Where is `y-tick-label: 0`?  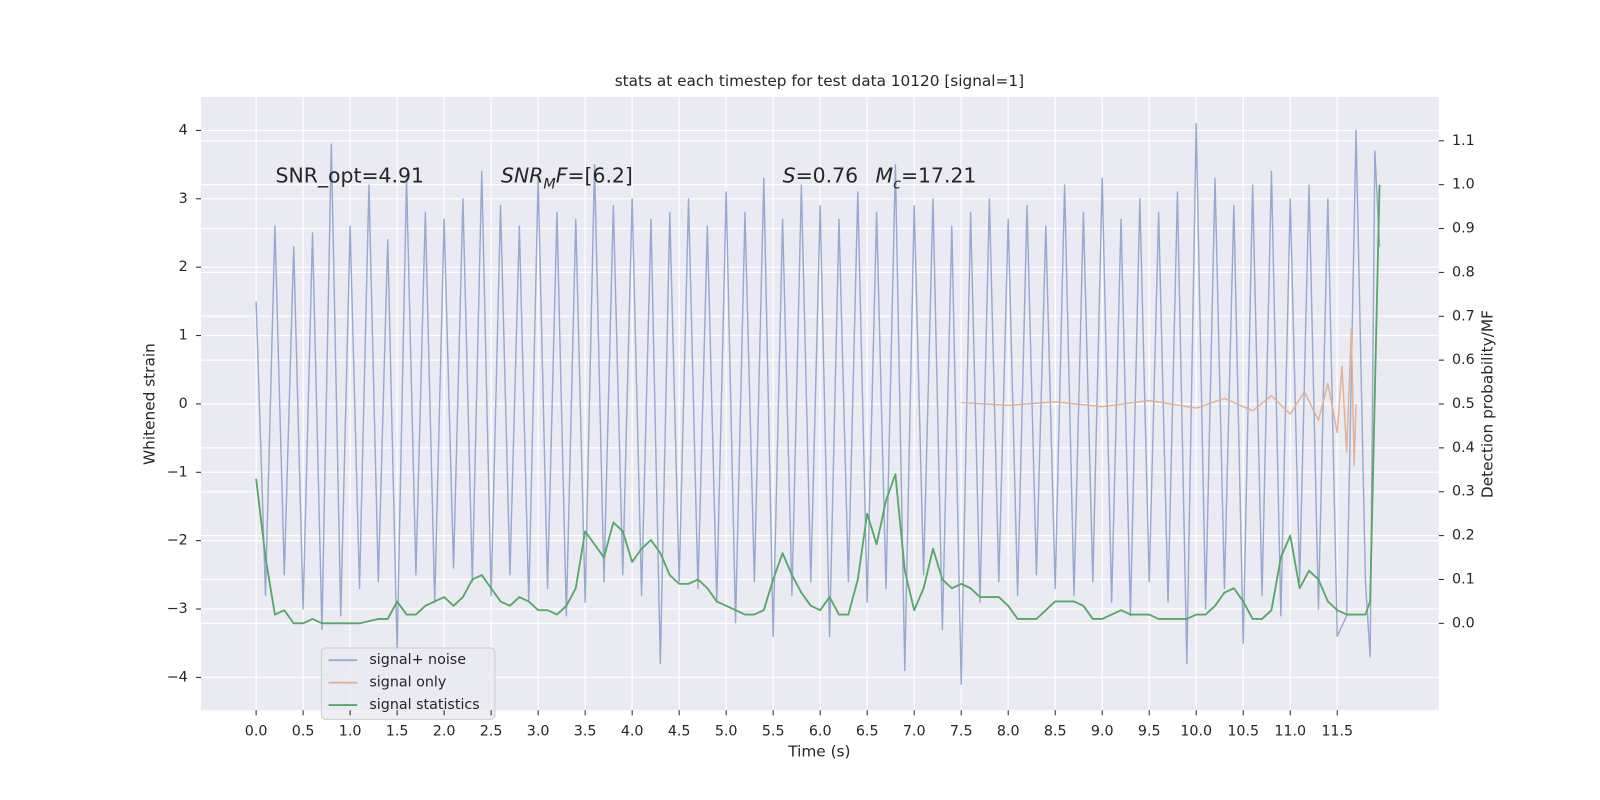 y-tick-label: 0 is located at coordinates (183, 404).